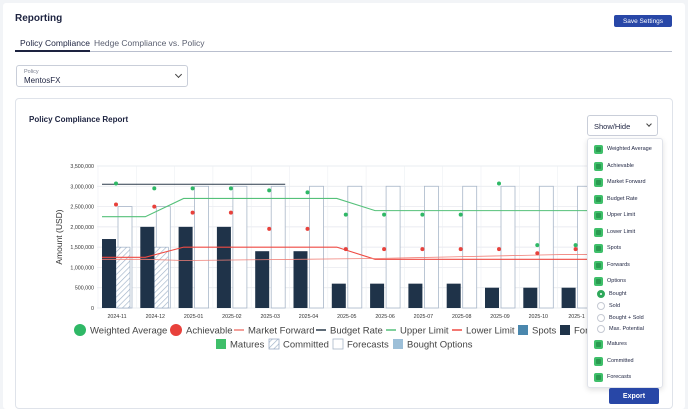 This screenshot has width=688, height=409. Describe the element at coordinates (274, 331) in the screenshot. I see `legend-item: Market Forward` at that location.